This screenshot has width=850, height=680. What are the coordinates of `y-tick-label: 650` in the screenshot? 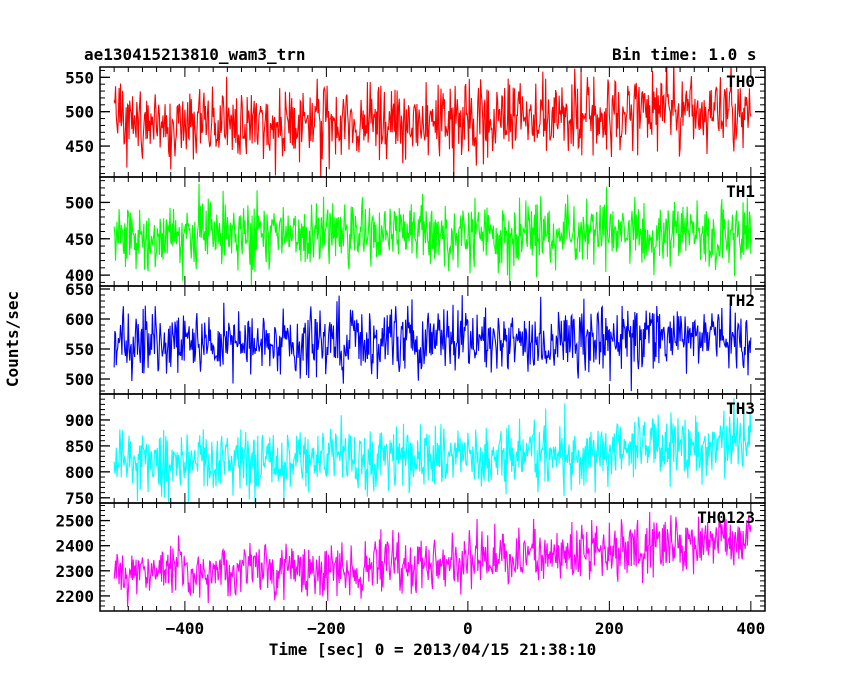 It's located at (79, 289).